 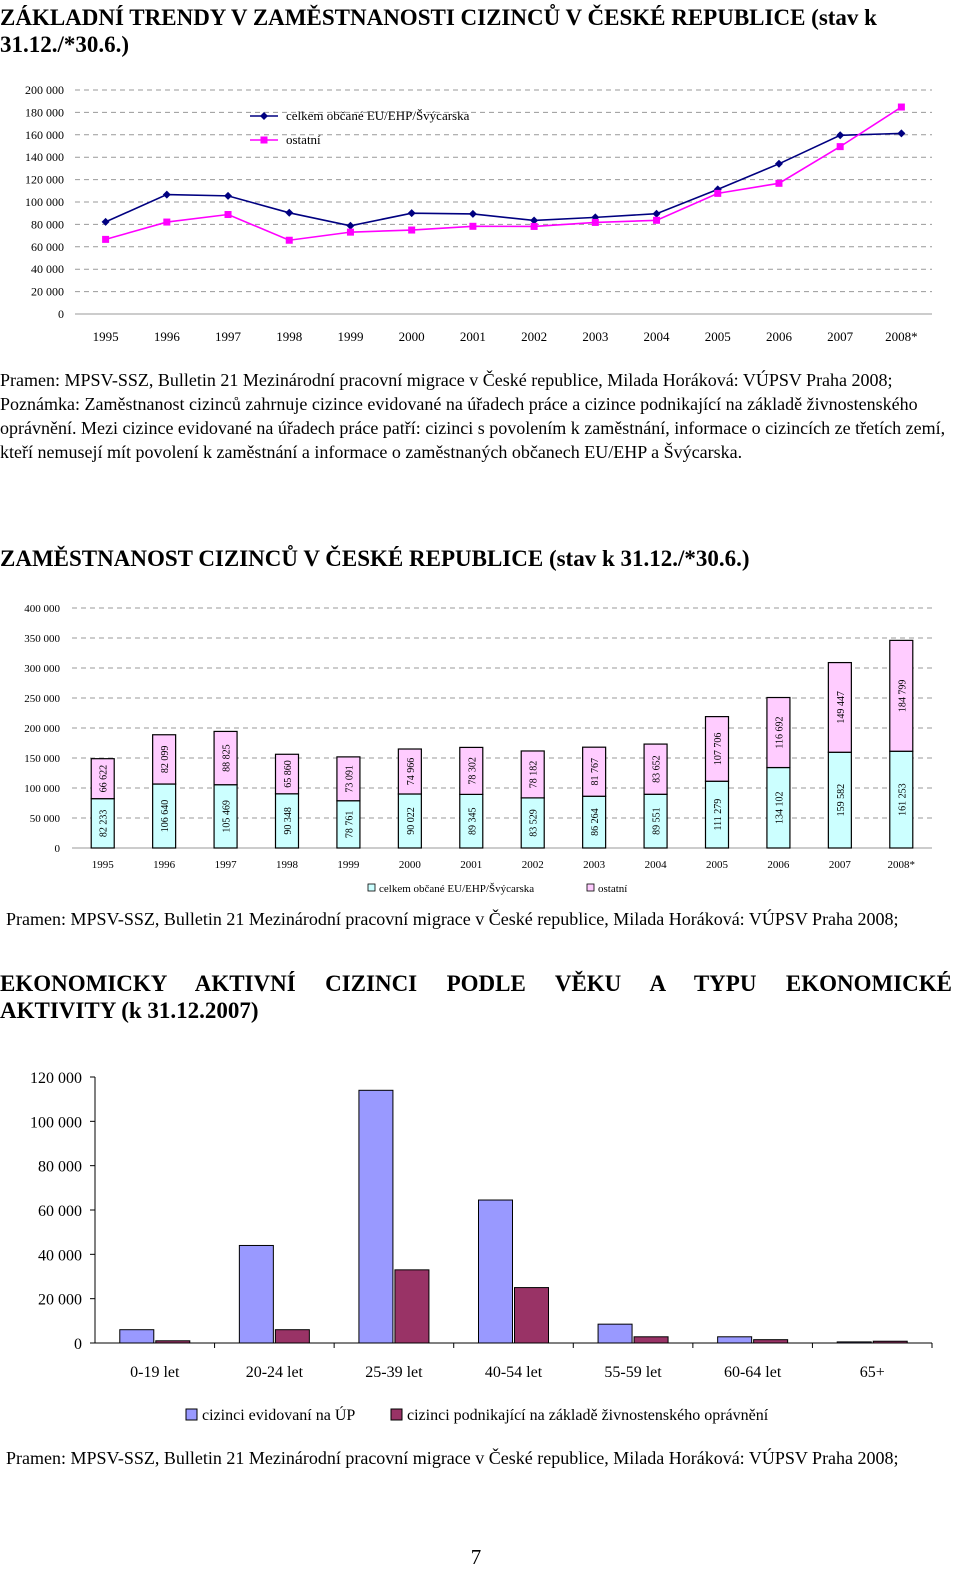 I want to click on y-tick-label: 350 000, so click(x=42, y=639).